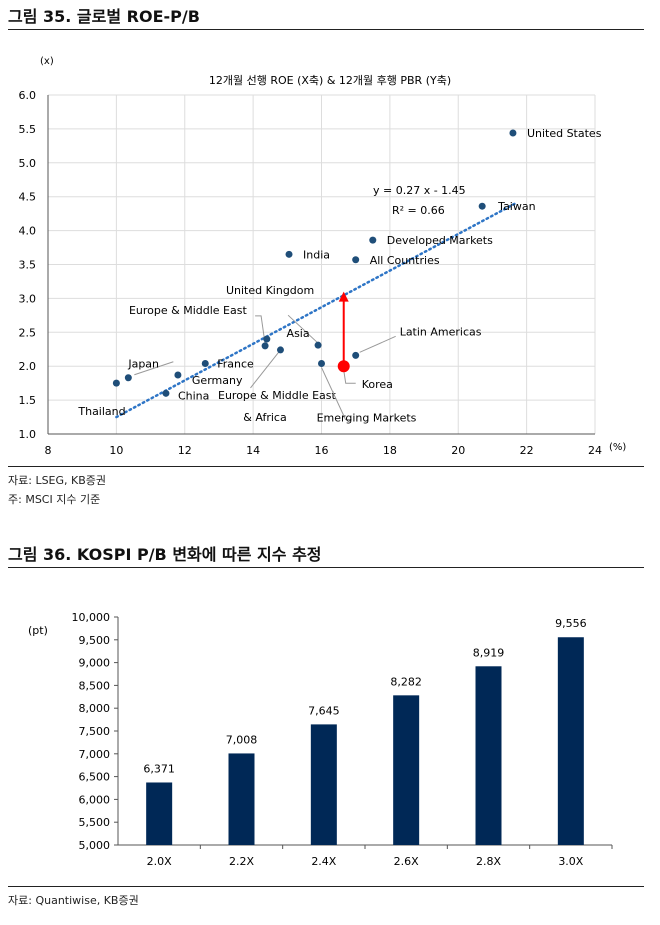  I want to click on x-tick-label: 14, so click(253, 450).